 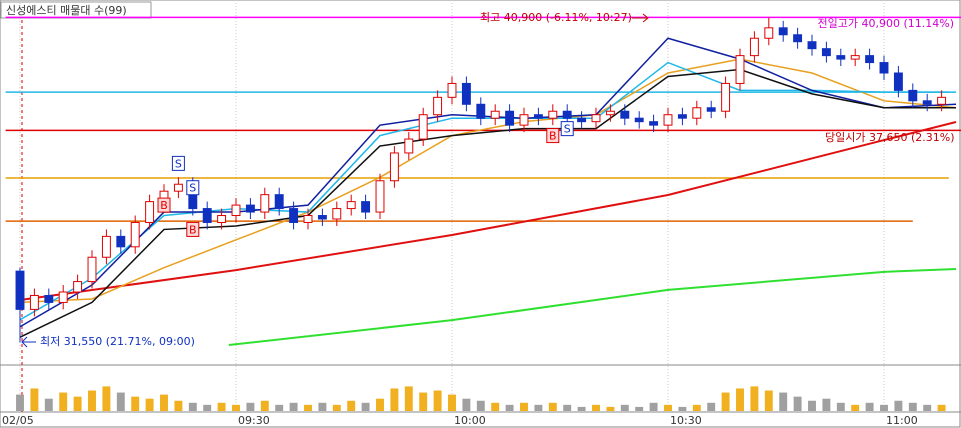 What do you see at coordinates (592, 307) in the screenshot?
I see `ma-line` at bounding box center [592, 307].